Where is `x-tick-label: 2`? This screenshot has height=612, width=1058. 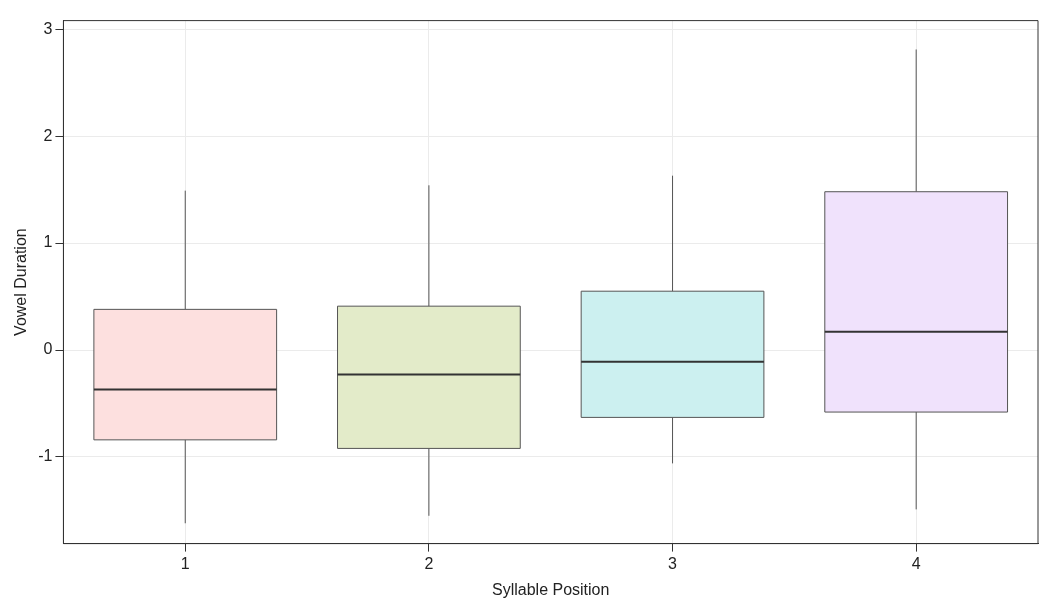
x-tick-label: 2 is located at coordinates (429, 563).